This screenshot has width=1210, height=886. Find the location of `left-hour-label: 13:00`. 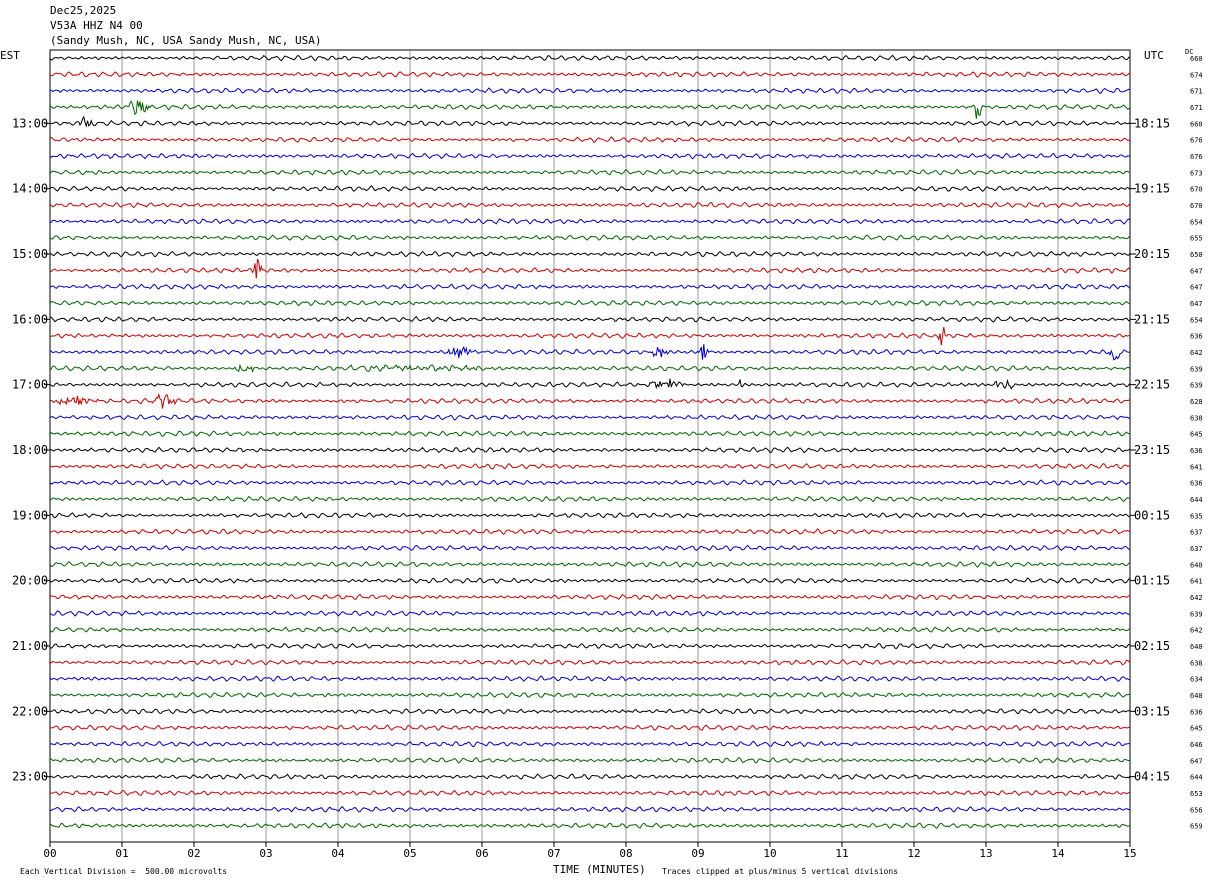

left-hour-label: 13:00 is located at coordinates (30, 123).